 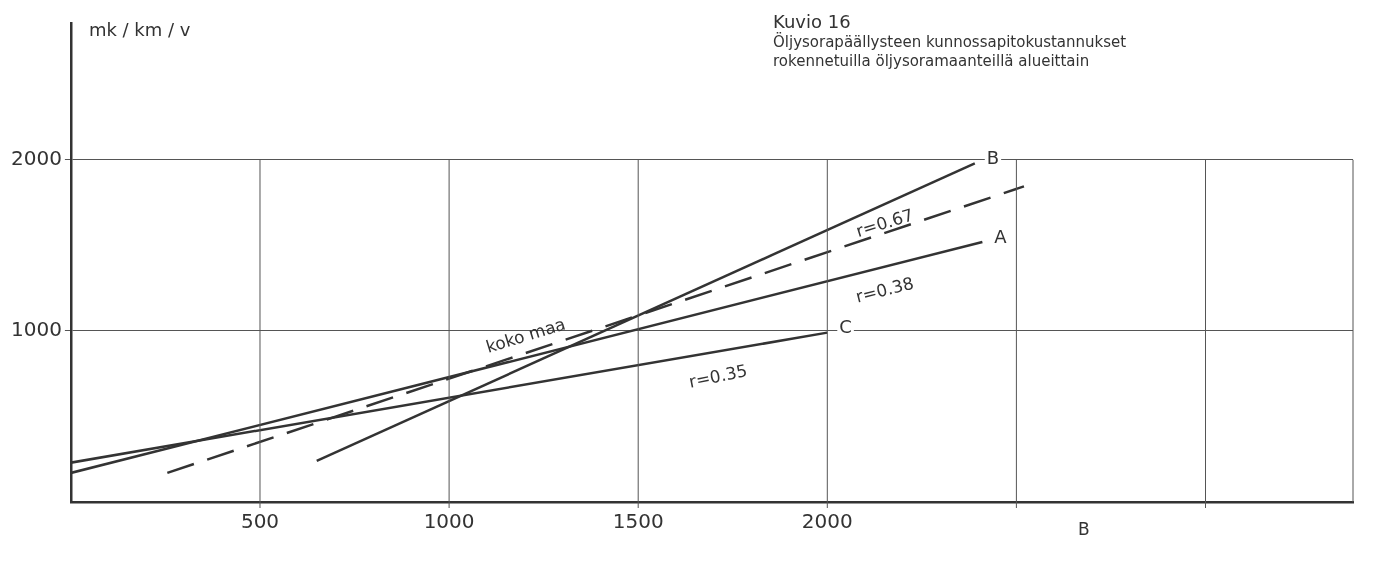 What do you see at coordinates (827, 521) in the screenshot?
I see `x-tick-label: 2000` at bounding box center [827, 521].